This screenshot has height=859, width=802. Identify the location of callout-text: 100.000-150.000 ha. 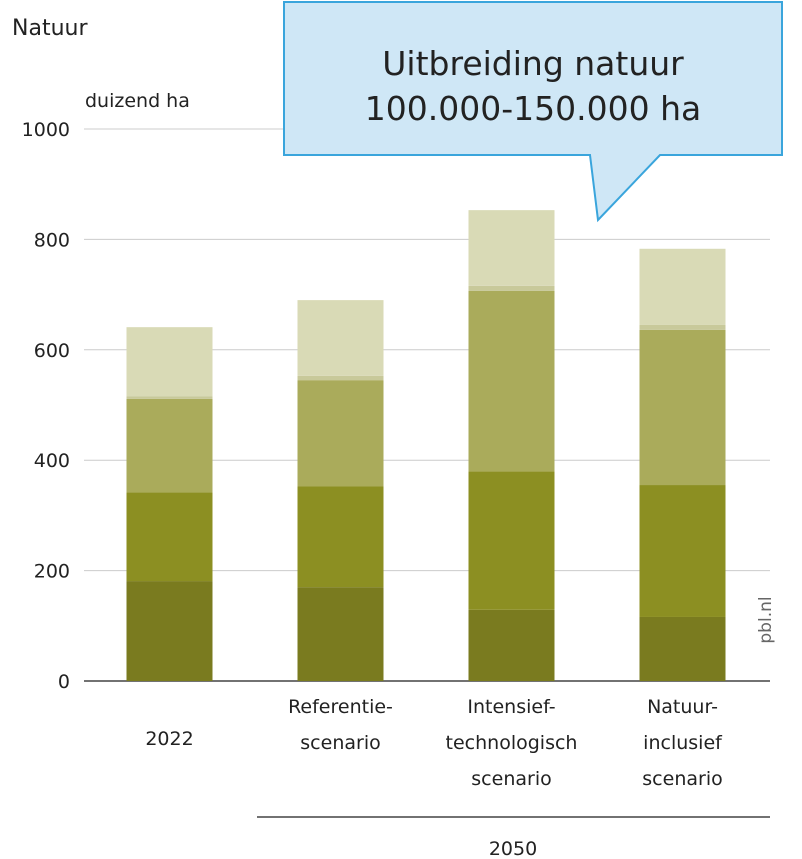
(533, 108).